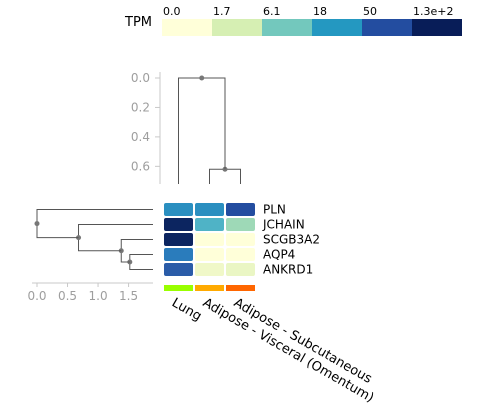 This screenshot has height=411, width=495. I want to click on legend-tick-label: 18, so click(320, 11).